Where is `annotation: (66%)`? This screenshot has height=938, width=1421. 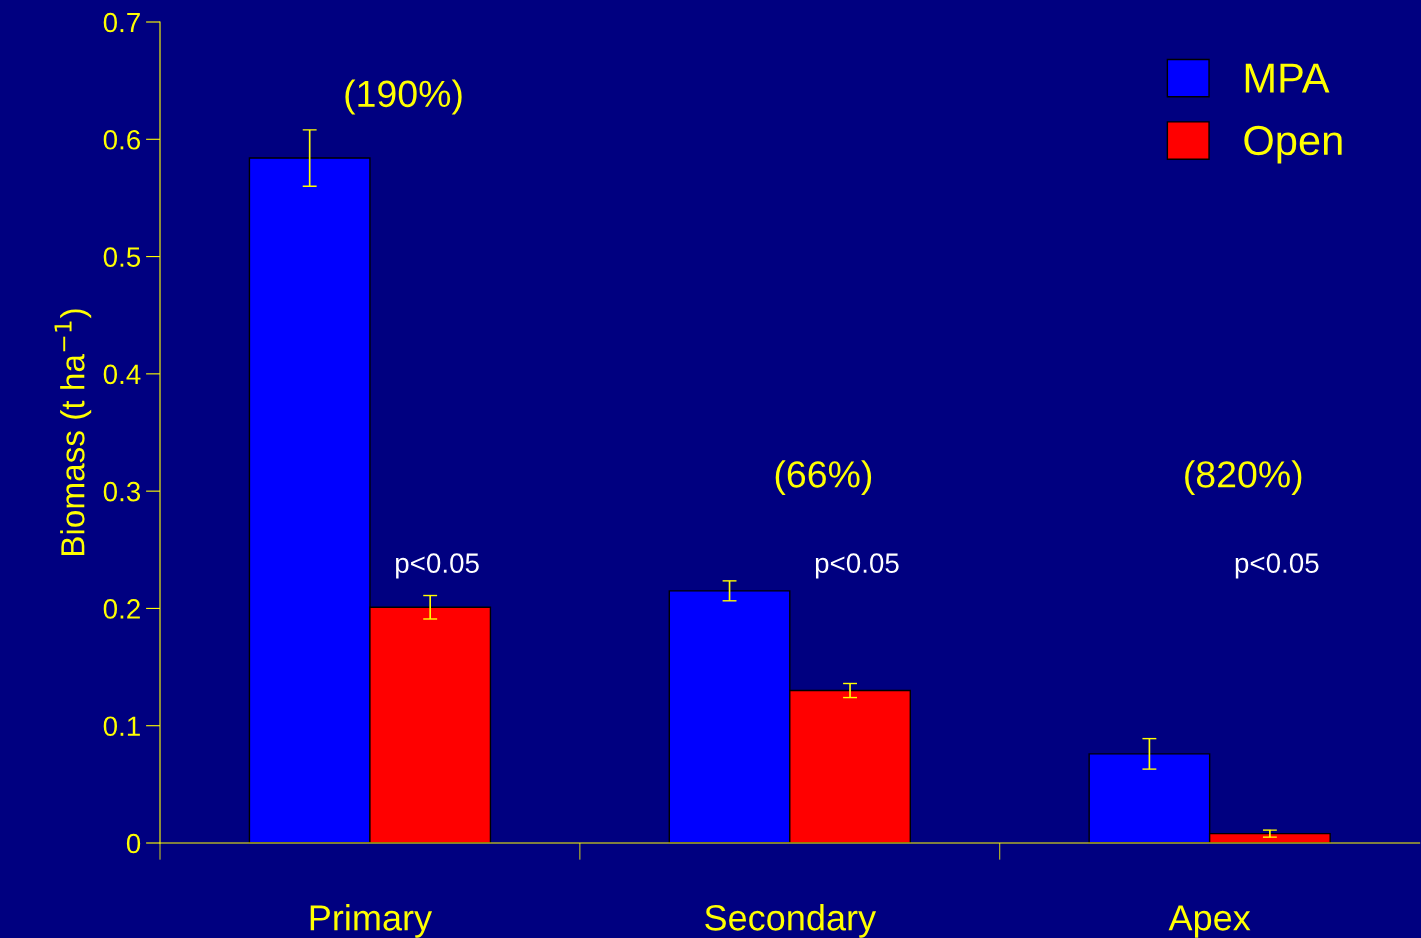
annotation: (66%) is located at coordinates (823, 478).